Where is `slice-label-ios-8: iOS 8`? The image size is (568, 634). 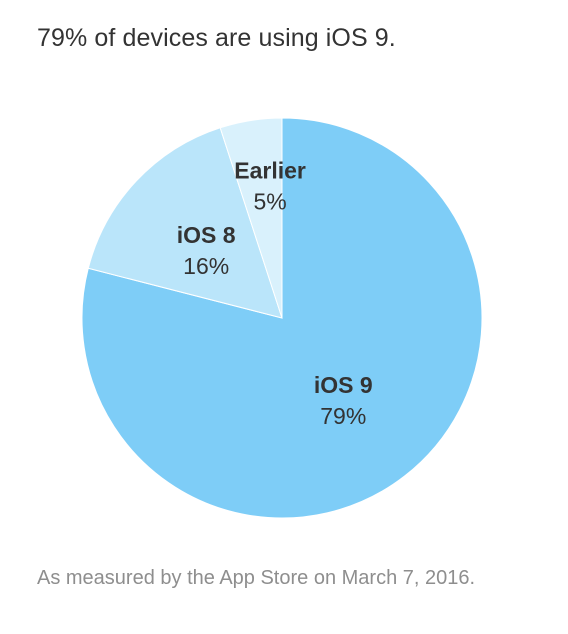 slice-label-ios-8: iOS 8 is located at coordinates (206, 235).